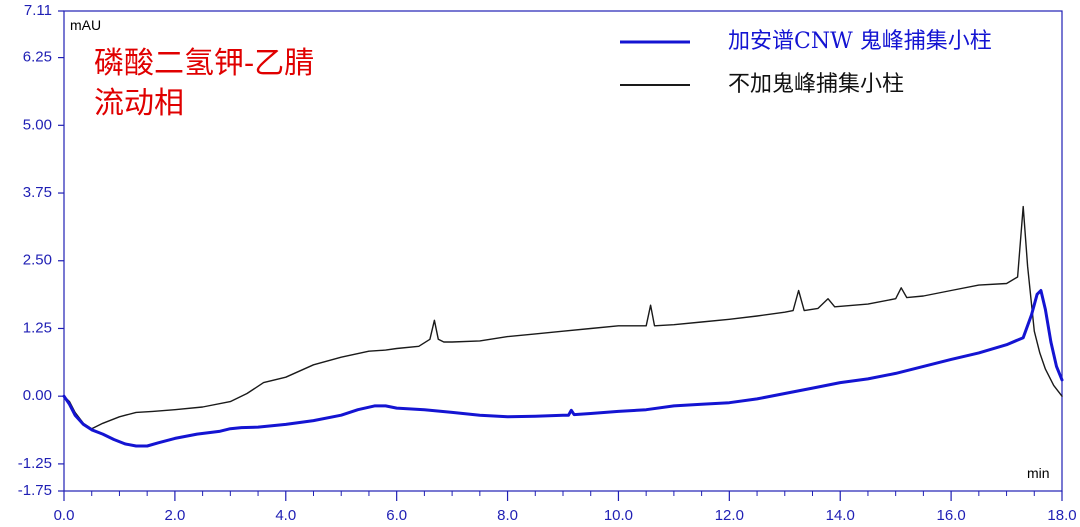 The image size is (1080, 527). Describe the element at coordinates (37, 327) in the screenshot. I see `y-tick-label: 1.25` at that location.